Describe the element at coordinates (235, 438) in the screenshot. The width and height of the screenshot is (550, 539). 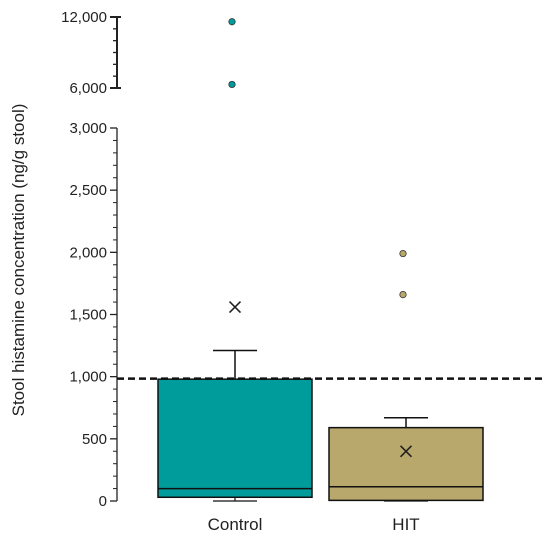
I see `box-control` at that location.